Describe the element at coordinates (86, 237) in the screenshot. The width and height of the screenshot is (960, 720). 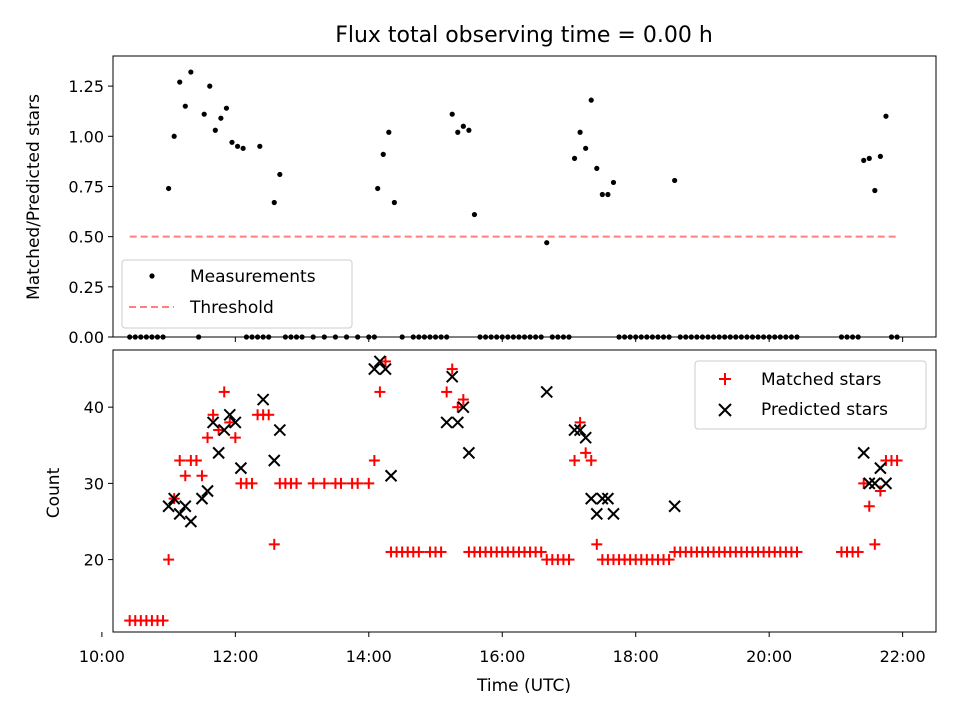
I see `top-y-tick-label: 0.50` at that location.